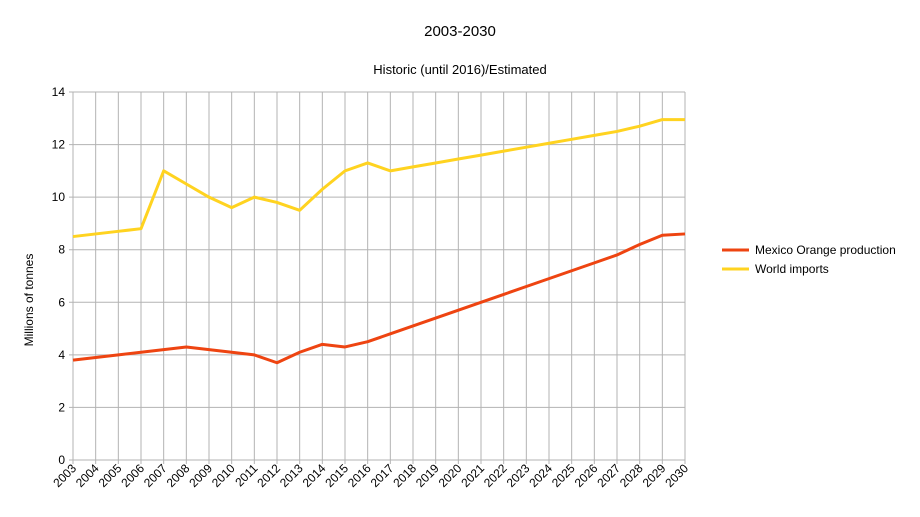 Image resolution: width=920 pixels, height=517 pixels. What do you see at coordinates (61, 355) in the screenshot?
I see `y-tick-label: 4` at bounding box center [61, 355].